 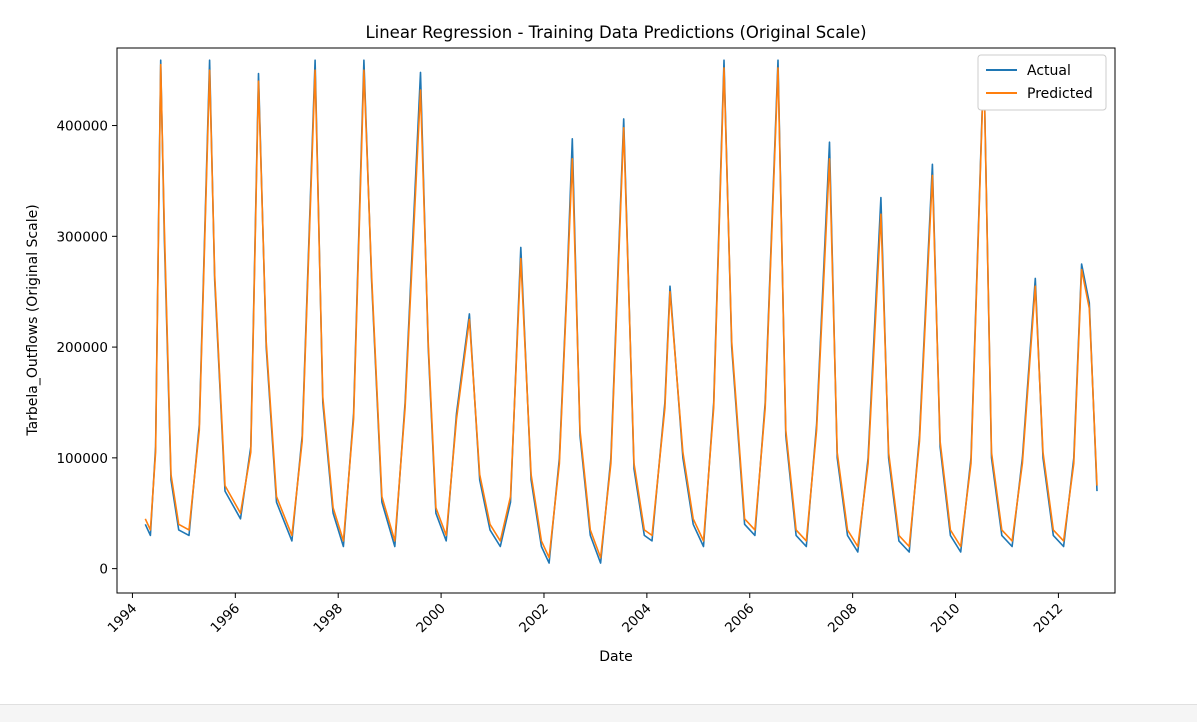 What do you see at coordinates (82, 127) in the screenshot?
I see `y-tick-label: 400000` at bounding box center [82, 127].